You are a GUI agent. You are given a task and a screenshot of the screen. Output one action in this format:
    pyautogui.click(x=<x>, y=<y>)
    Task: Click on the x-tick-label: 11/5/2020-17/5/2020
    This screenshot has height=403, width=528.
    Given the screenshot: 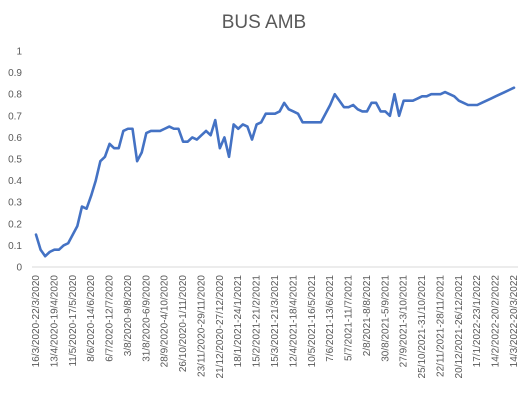 What is the action you would take?
    pyautogui.click(x=73, y=321)
    